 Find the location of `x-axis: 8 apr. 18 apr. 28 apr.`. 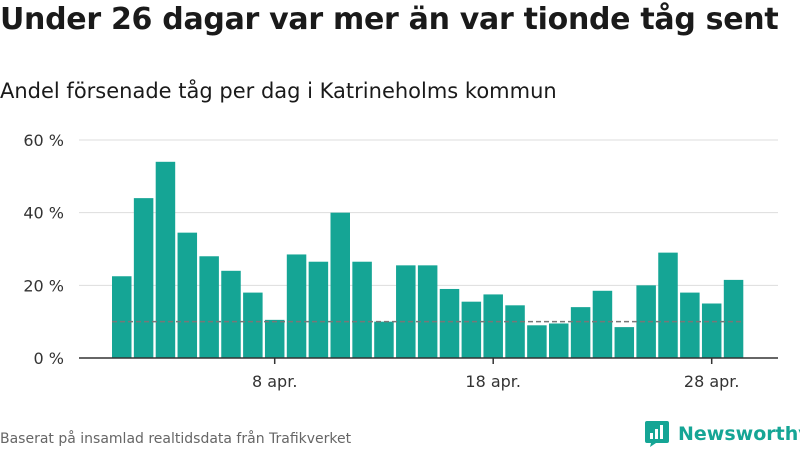

x-axis: 8 apr. 18 apr. 28 apr. is located at coordinates (428, 374).